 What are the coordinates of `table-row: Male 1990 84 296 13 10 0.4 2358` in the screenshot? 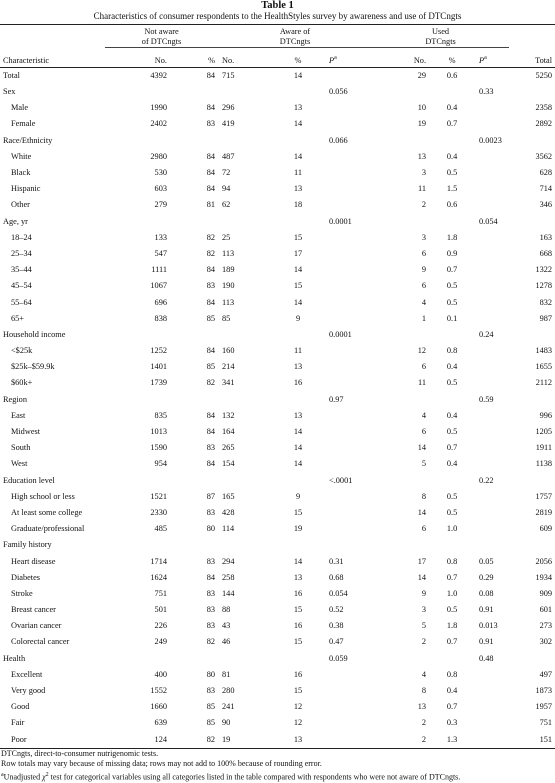 It's located at (277, 108).